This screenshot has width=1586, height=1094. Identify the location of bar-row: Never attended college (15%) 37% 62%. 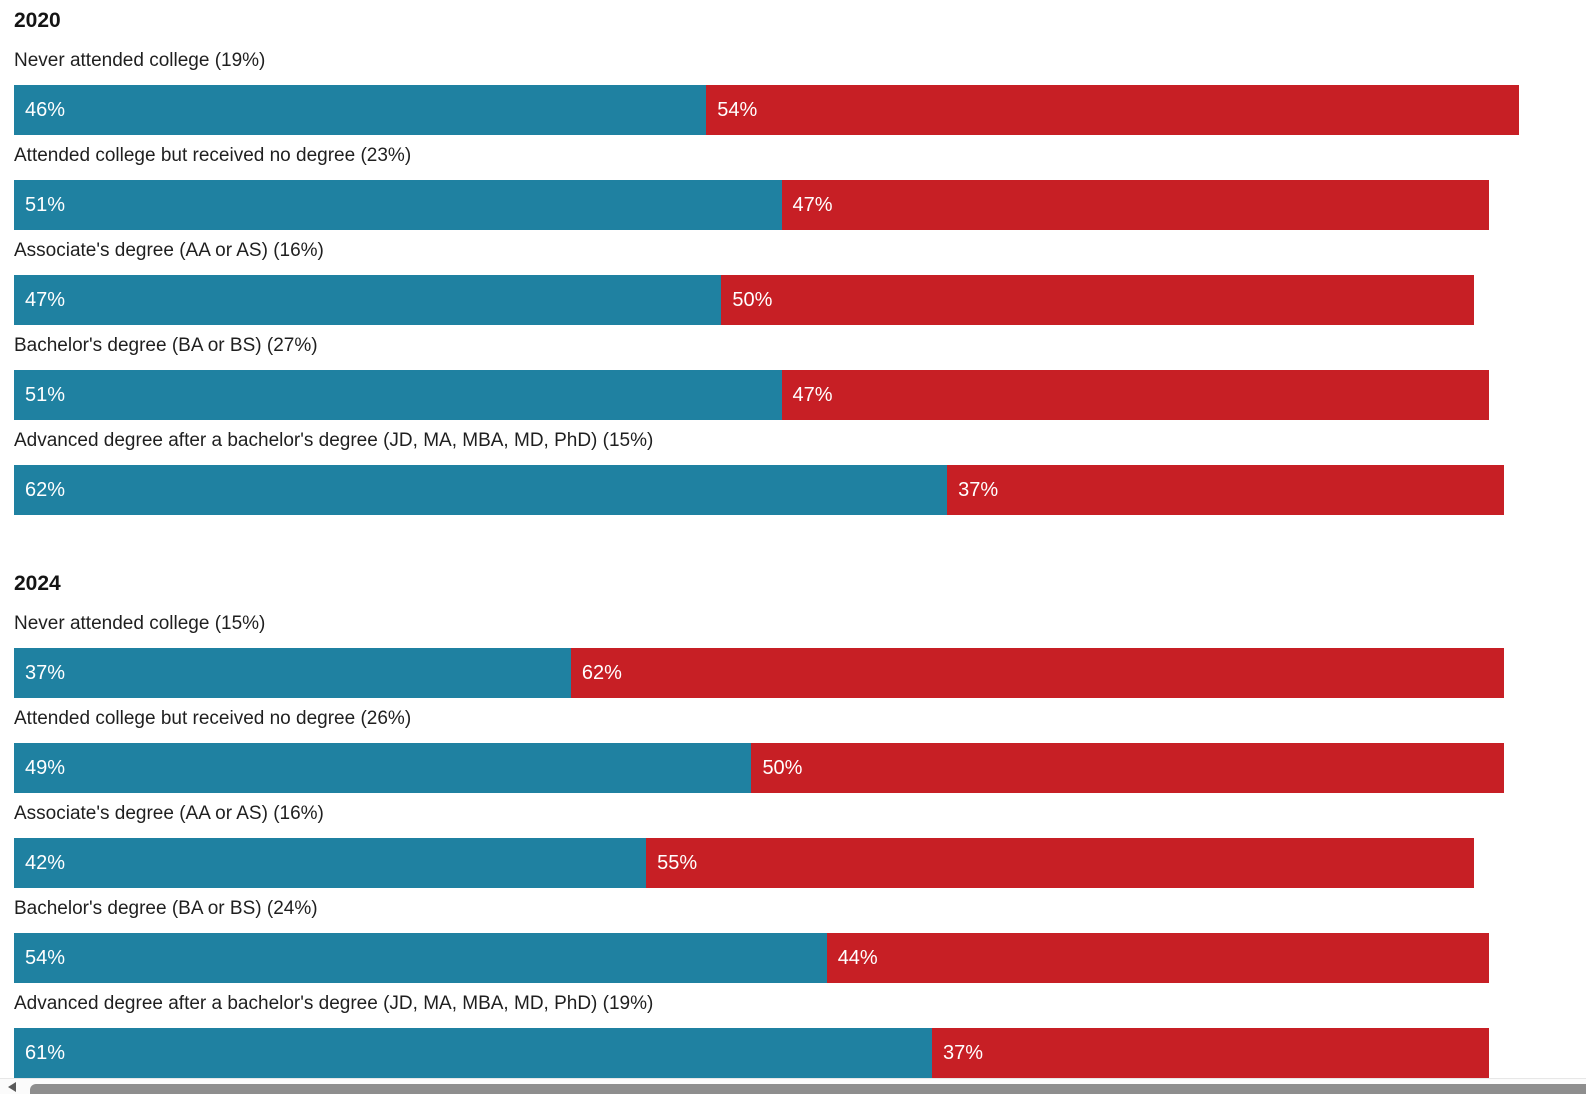
(800, 655).